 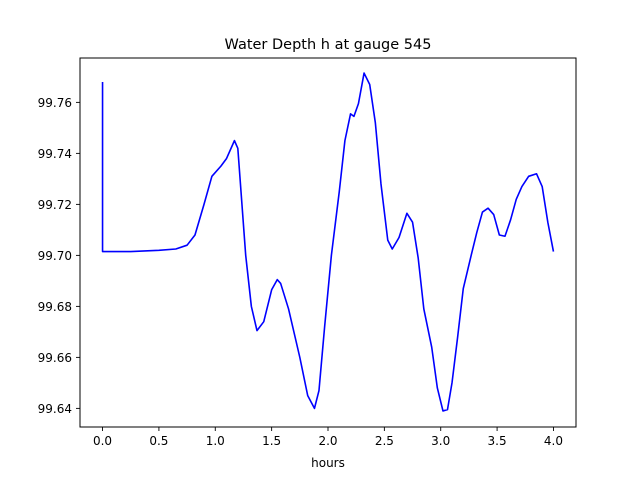 What do you see at coordinates (55, 307) in the screenshot?
I see `y-tick-label: 99.68` at bounding box center [55, 307].